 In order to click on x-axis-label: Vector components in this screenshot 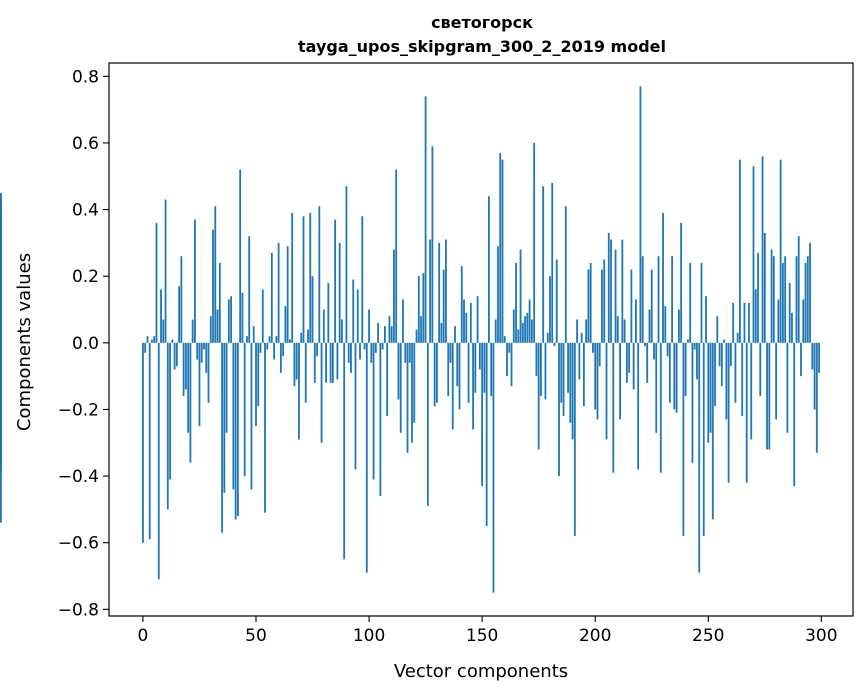, I will do `click(481, 671)`.